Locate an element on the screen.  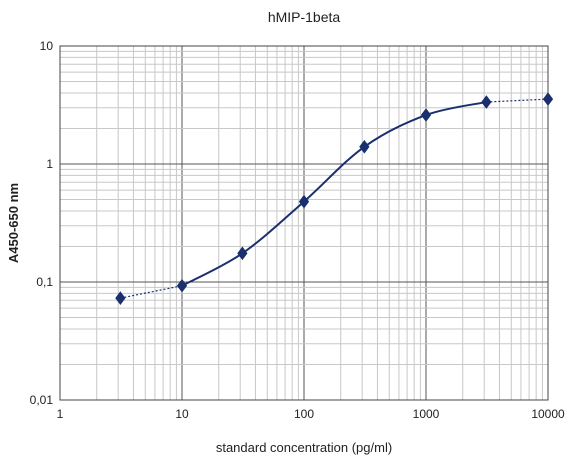
x-tick-label: 10000 is located at coordinates (548, 414).